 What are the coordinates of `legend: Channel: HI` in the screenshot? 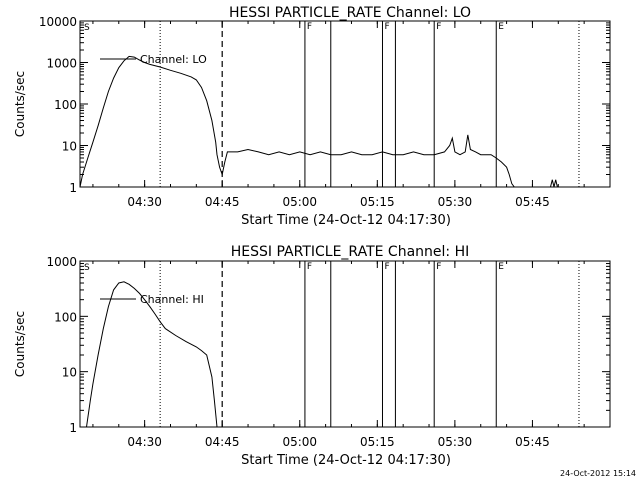 It's located at (152, 299).